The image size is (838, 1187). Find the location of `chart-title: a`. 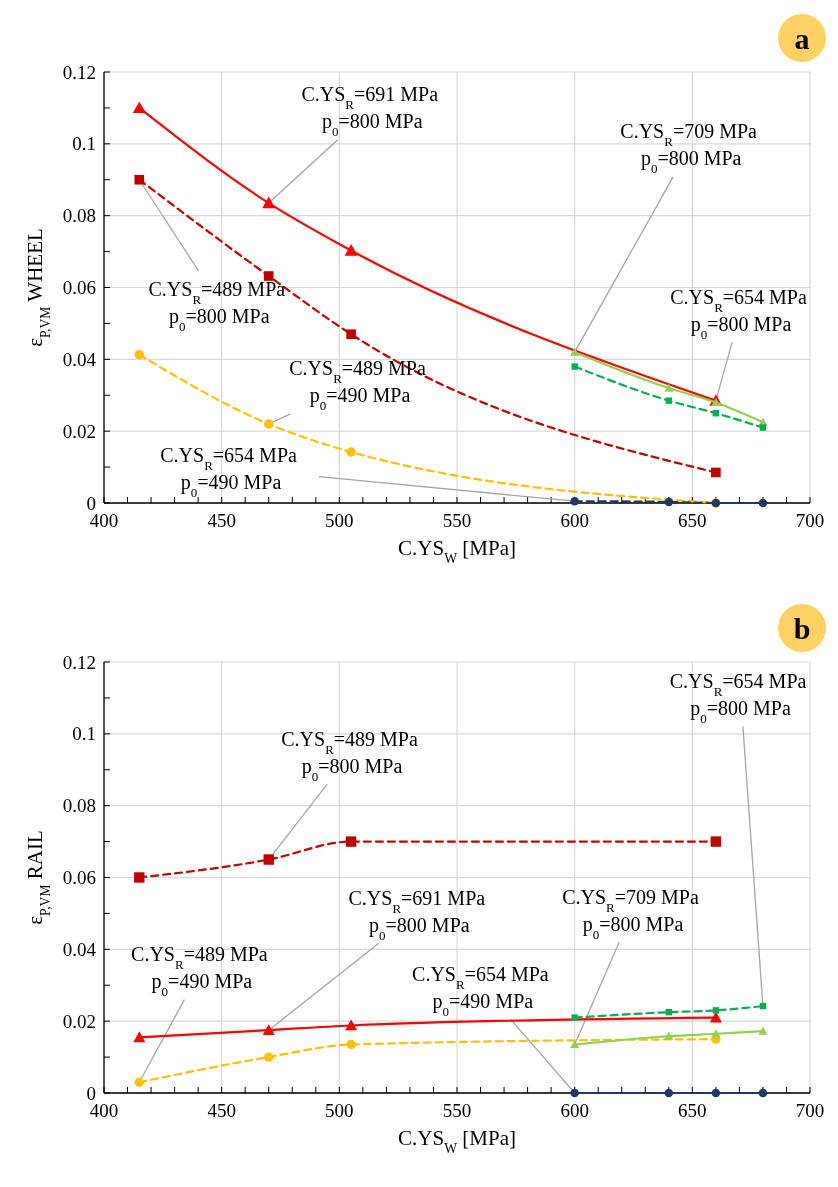

chart-title: a is located at coordinates (802, 38).